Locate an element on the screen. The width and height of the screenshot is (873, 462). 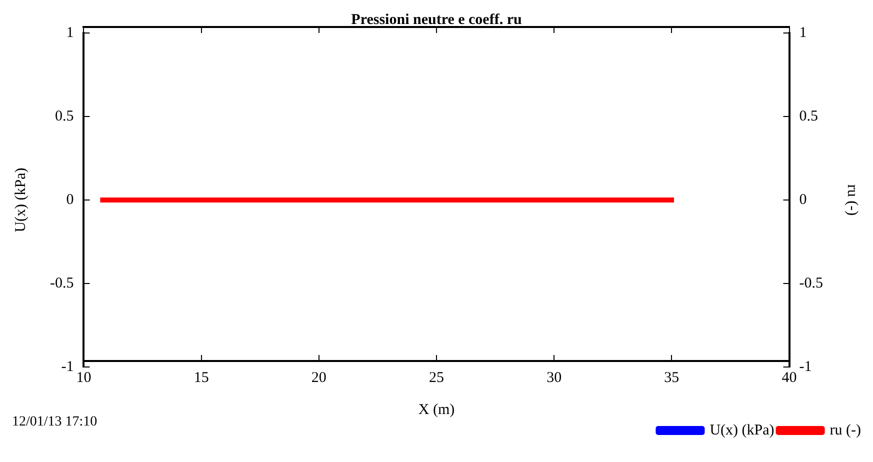
y-tick-label: 0.5 is located at coordinates (64, 116).